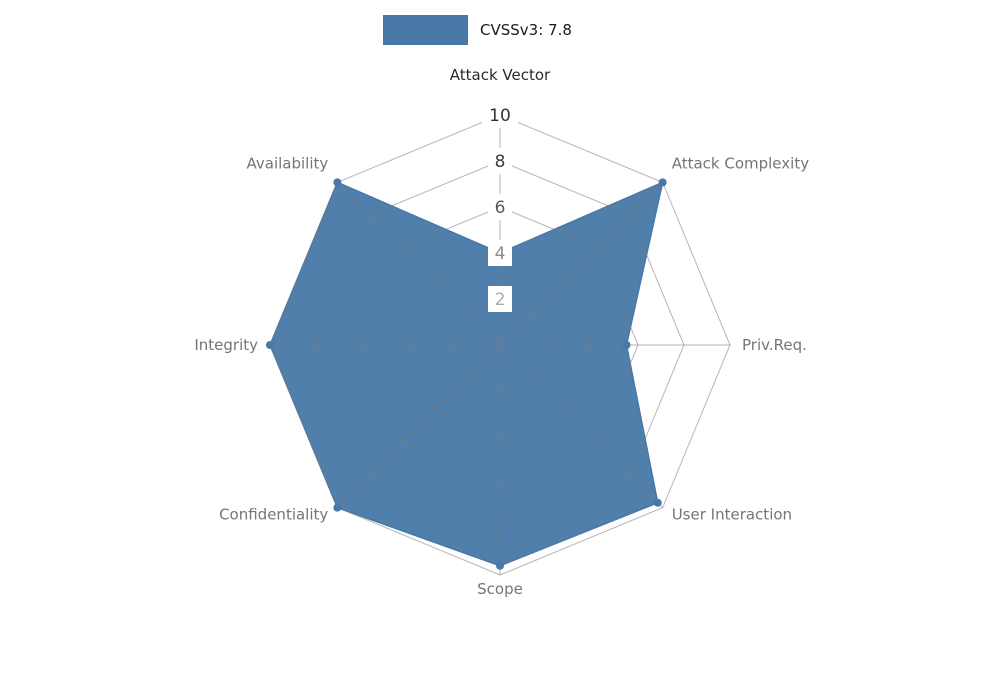 This screenshot has width=1000, height=700. What do you see at coordinates (477, 30) in the screenshot?
I see `chart-legend: CVSSv3: 7.8` at bounding box center [477, 30].